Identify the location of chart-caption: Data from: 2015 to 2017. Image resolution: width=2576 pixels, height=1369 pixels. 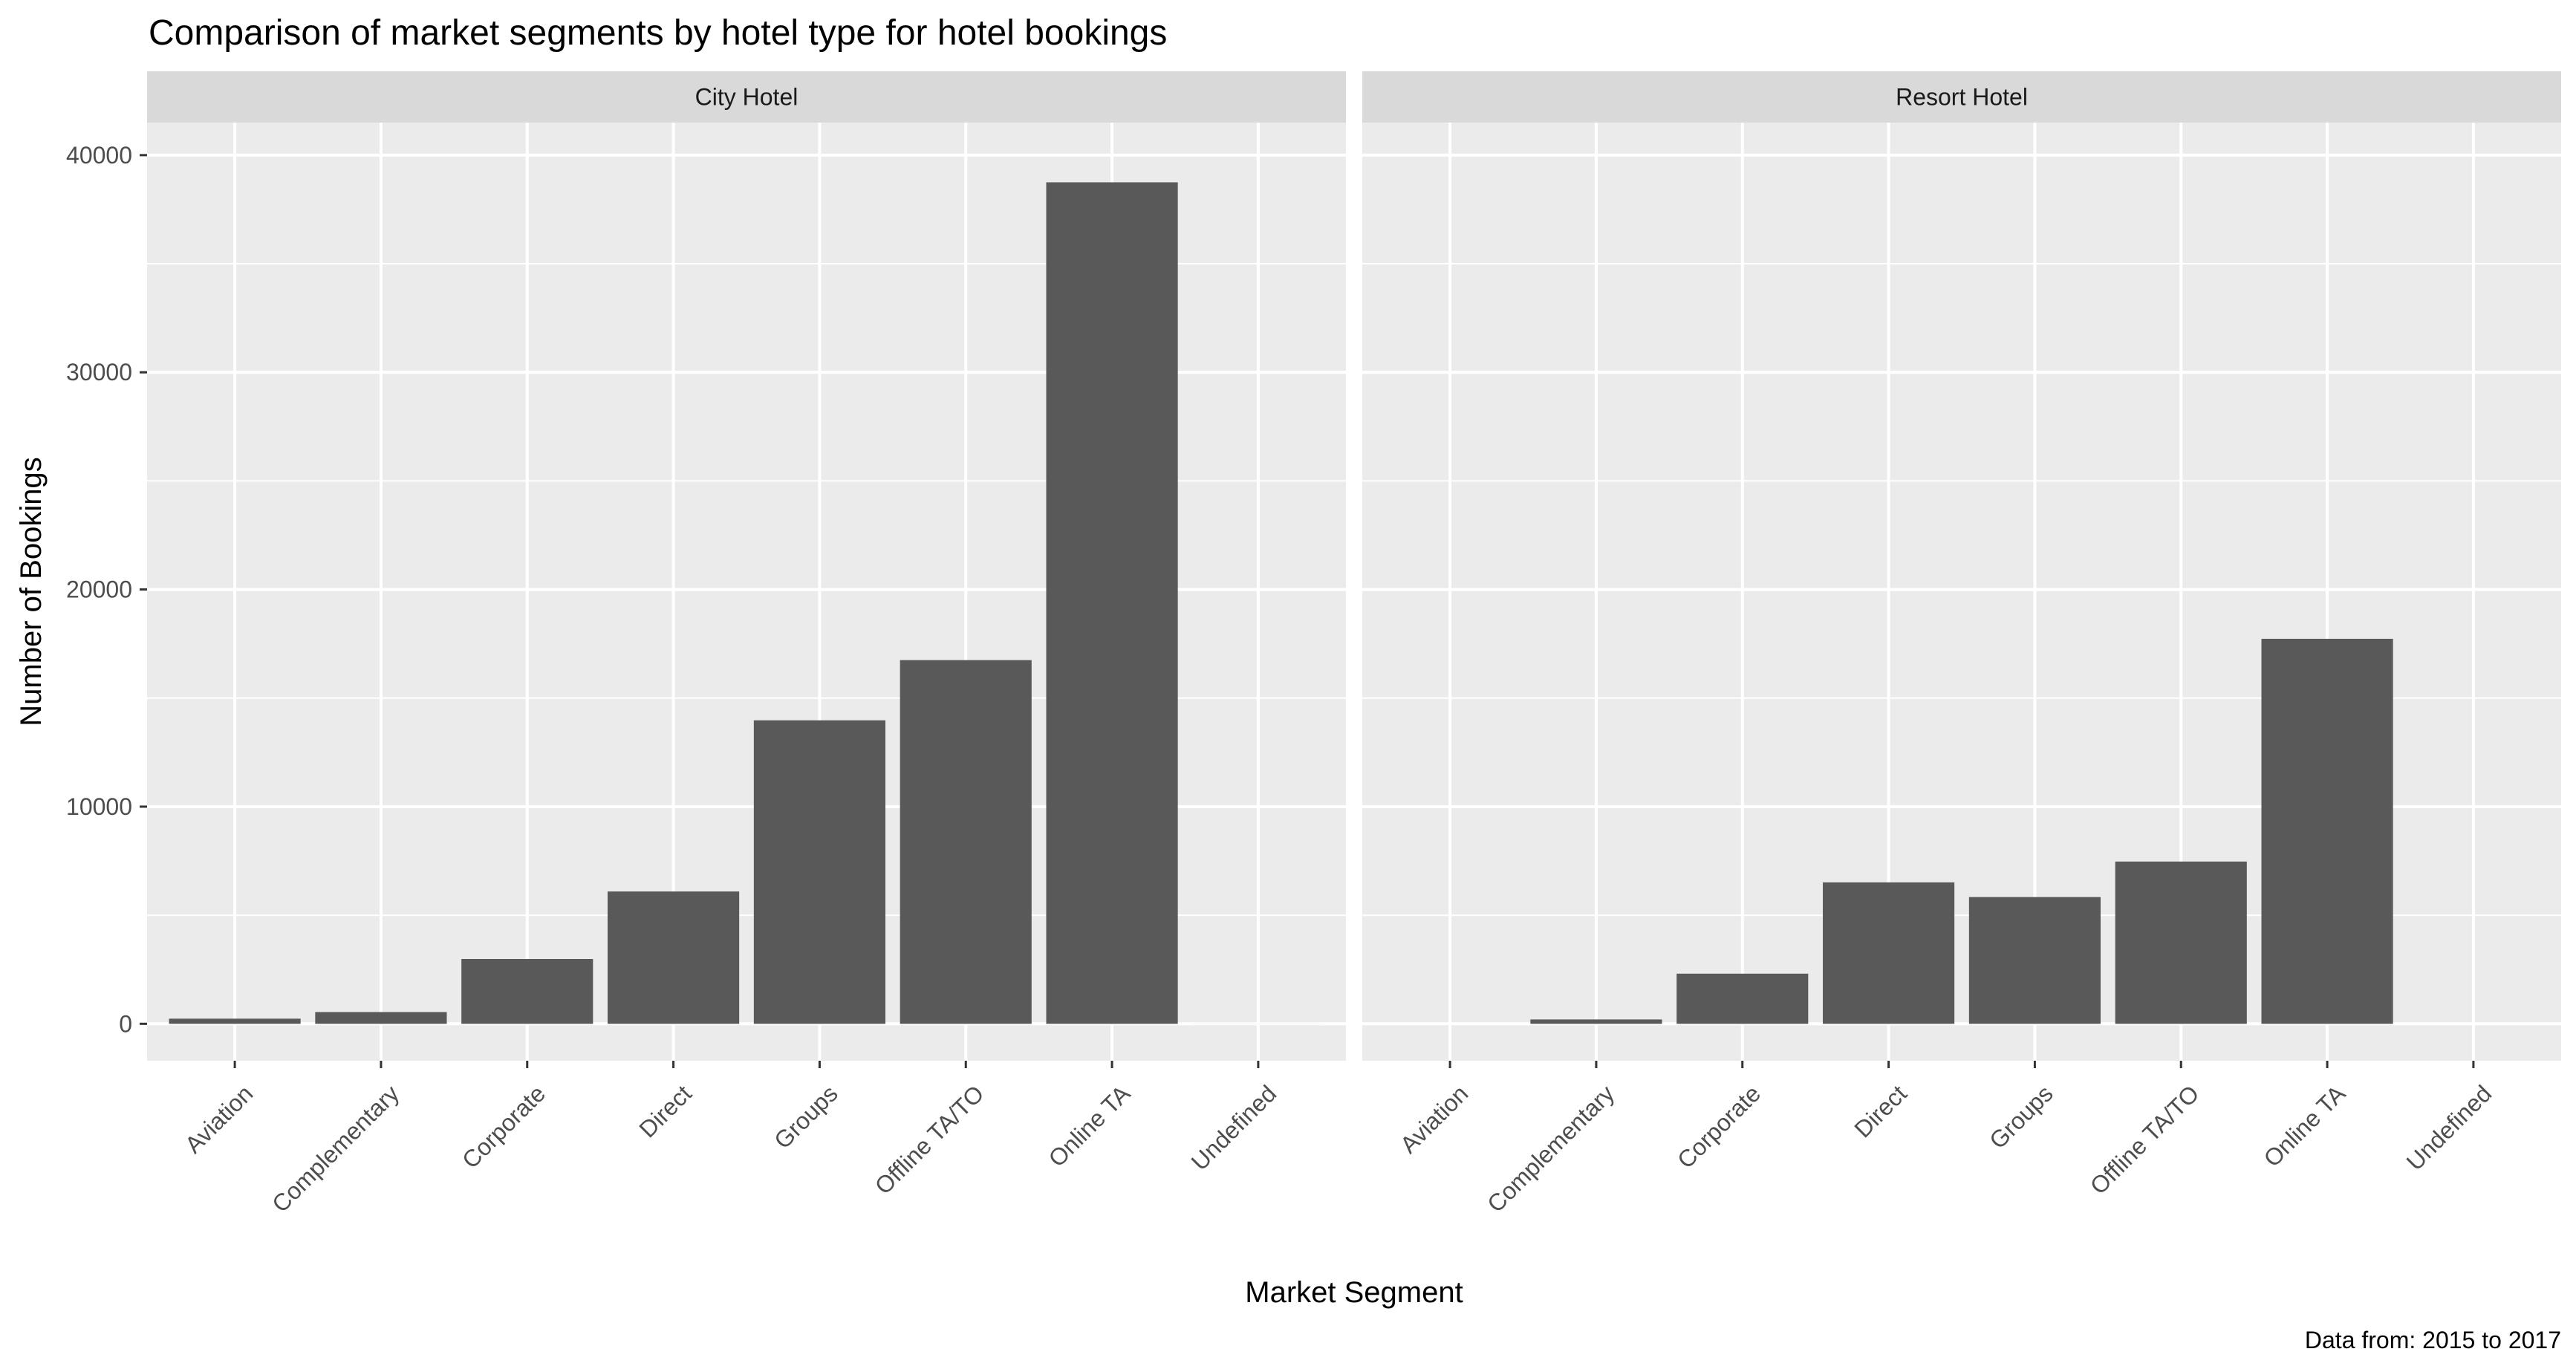
(2433, 1340).